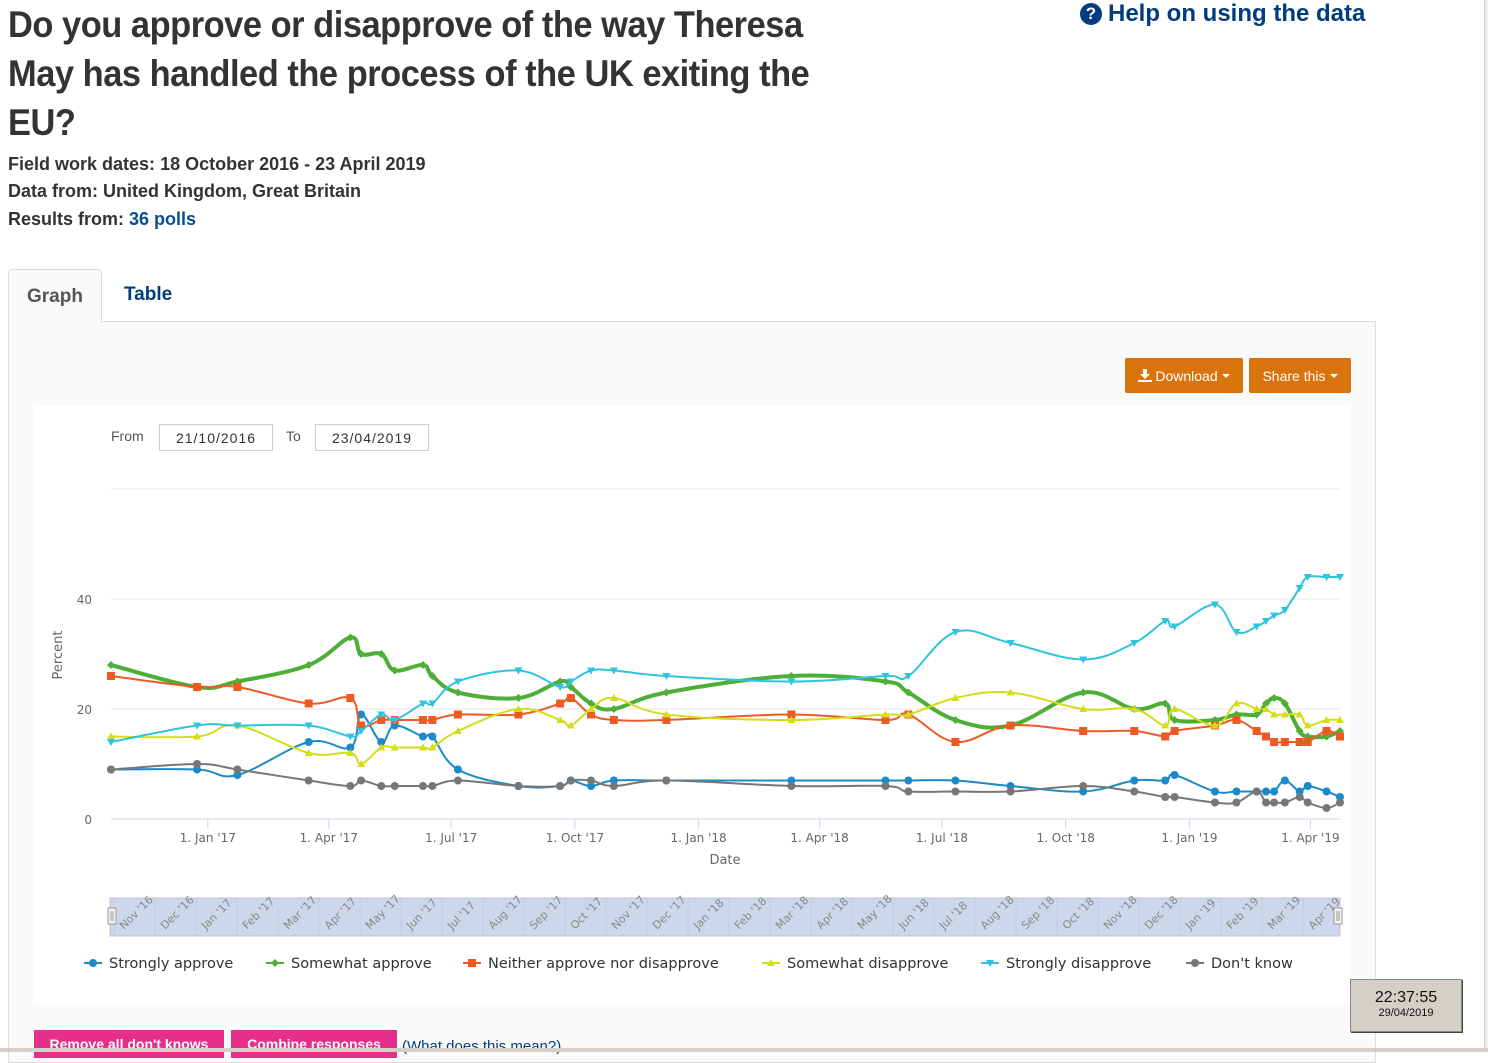 Image resolution: width=1488 pixels, height=1063 pixels. What do you see at coordinates (163, 219) in the screenshot?
I see `polls-link: 36 polls` at bounding box center [163, 219].